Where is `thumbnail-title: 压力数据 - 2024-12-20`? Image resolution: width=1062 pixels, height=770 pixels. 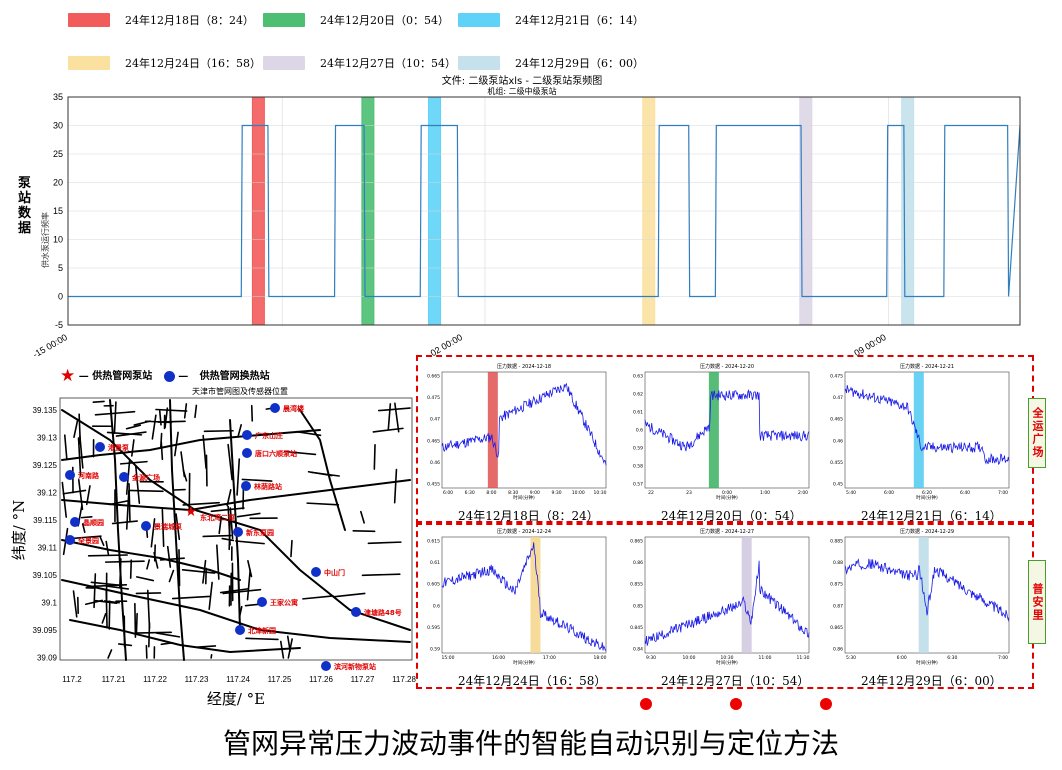 thumbnail-title: 压力数据 - 2024-12-20 is located at coordinates (727, 366).